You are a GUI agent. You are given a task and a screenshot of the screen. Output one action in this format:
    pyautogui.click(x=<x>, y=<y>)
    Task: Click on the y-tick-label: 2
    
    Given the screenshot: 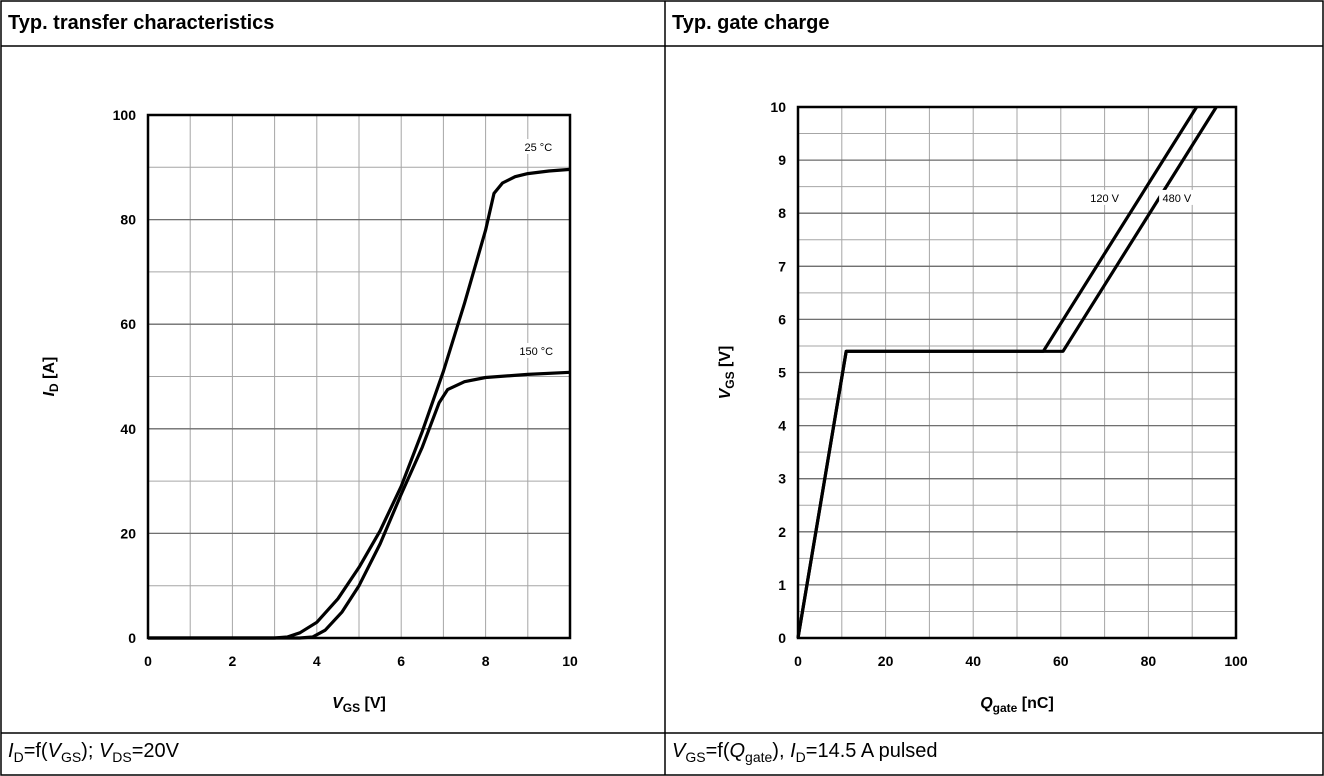 What is the action you would take?
    pyautogui.click(x=782, y=532)
    